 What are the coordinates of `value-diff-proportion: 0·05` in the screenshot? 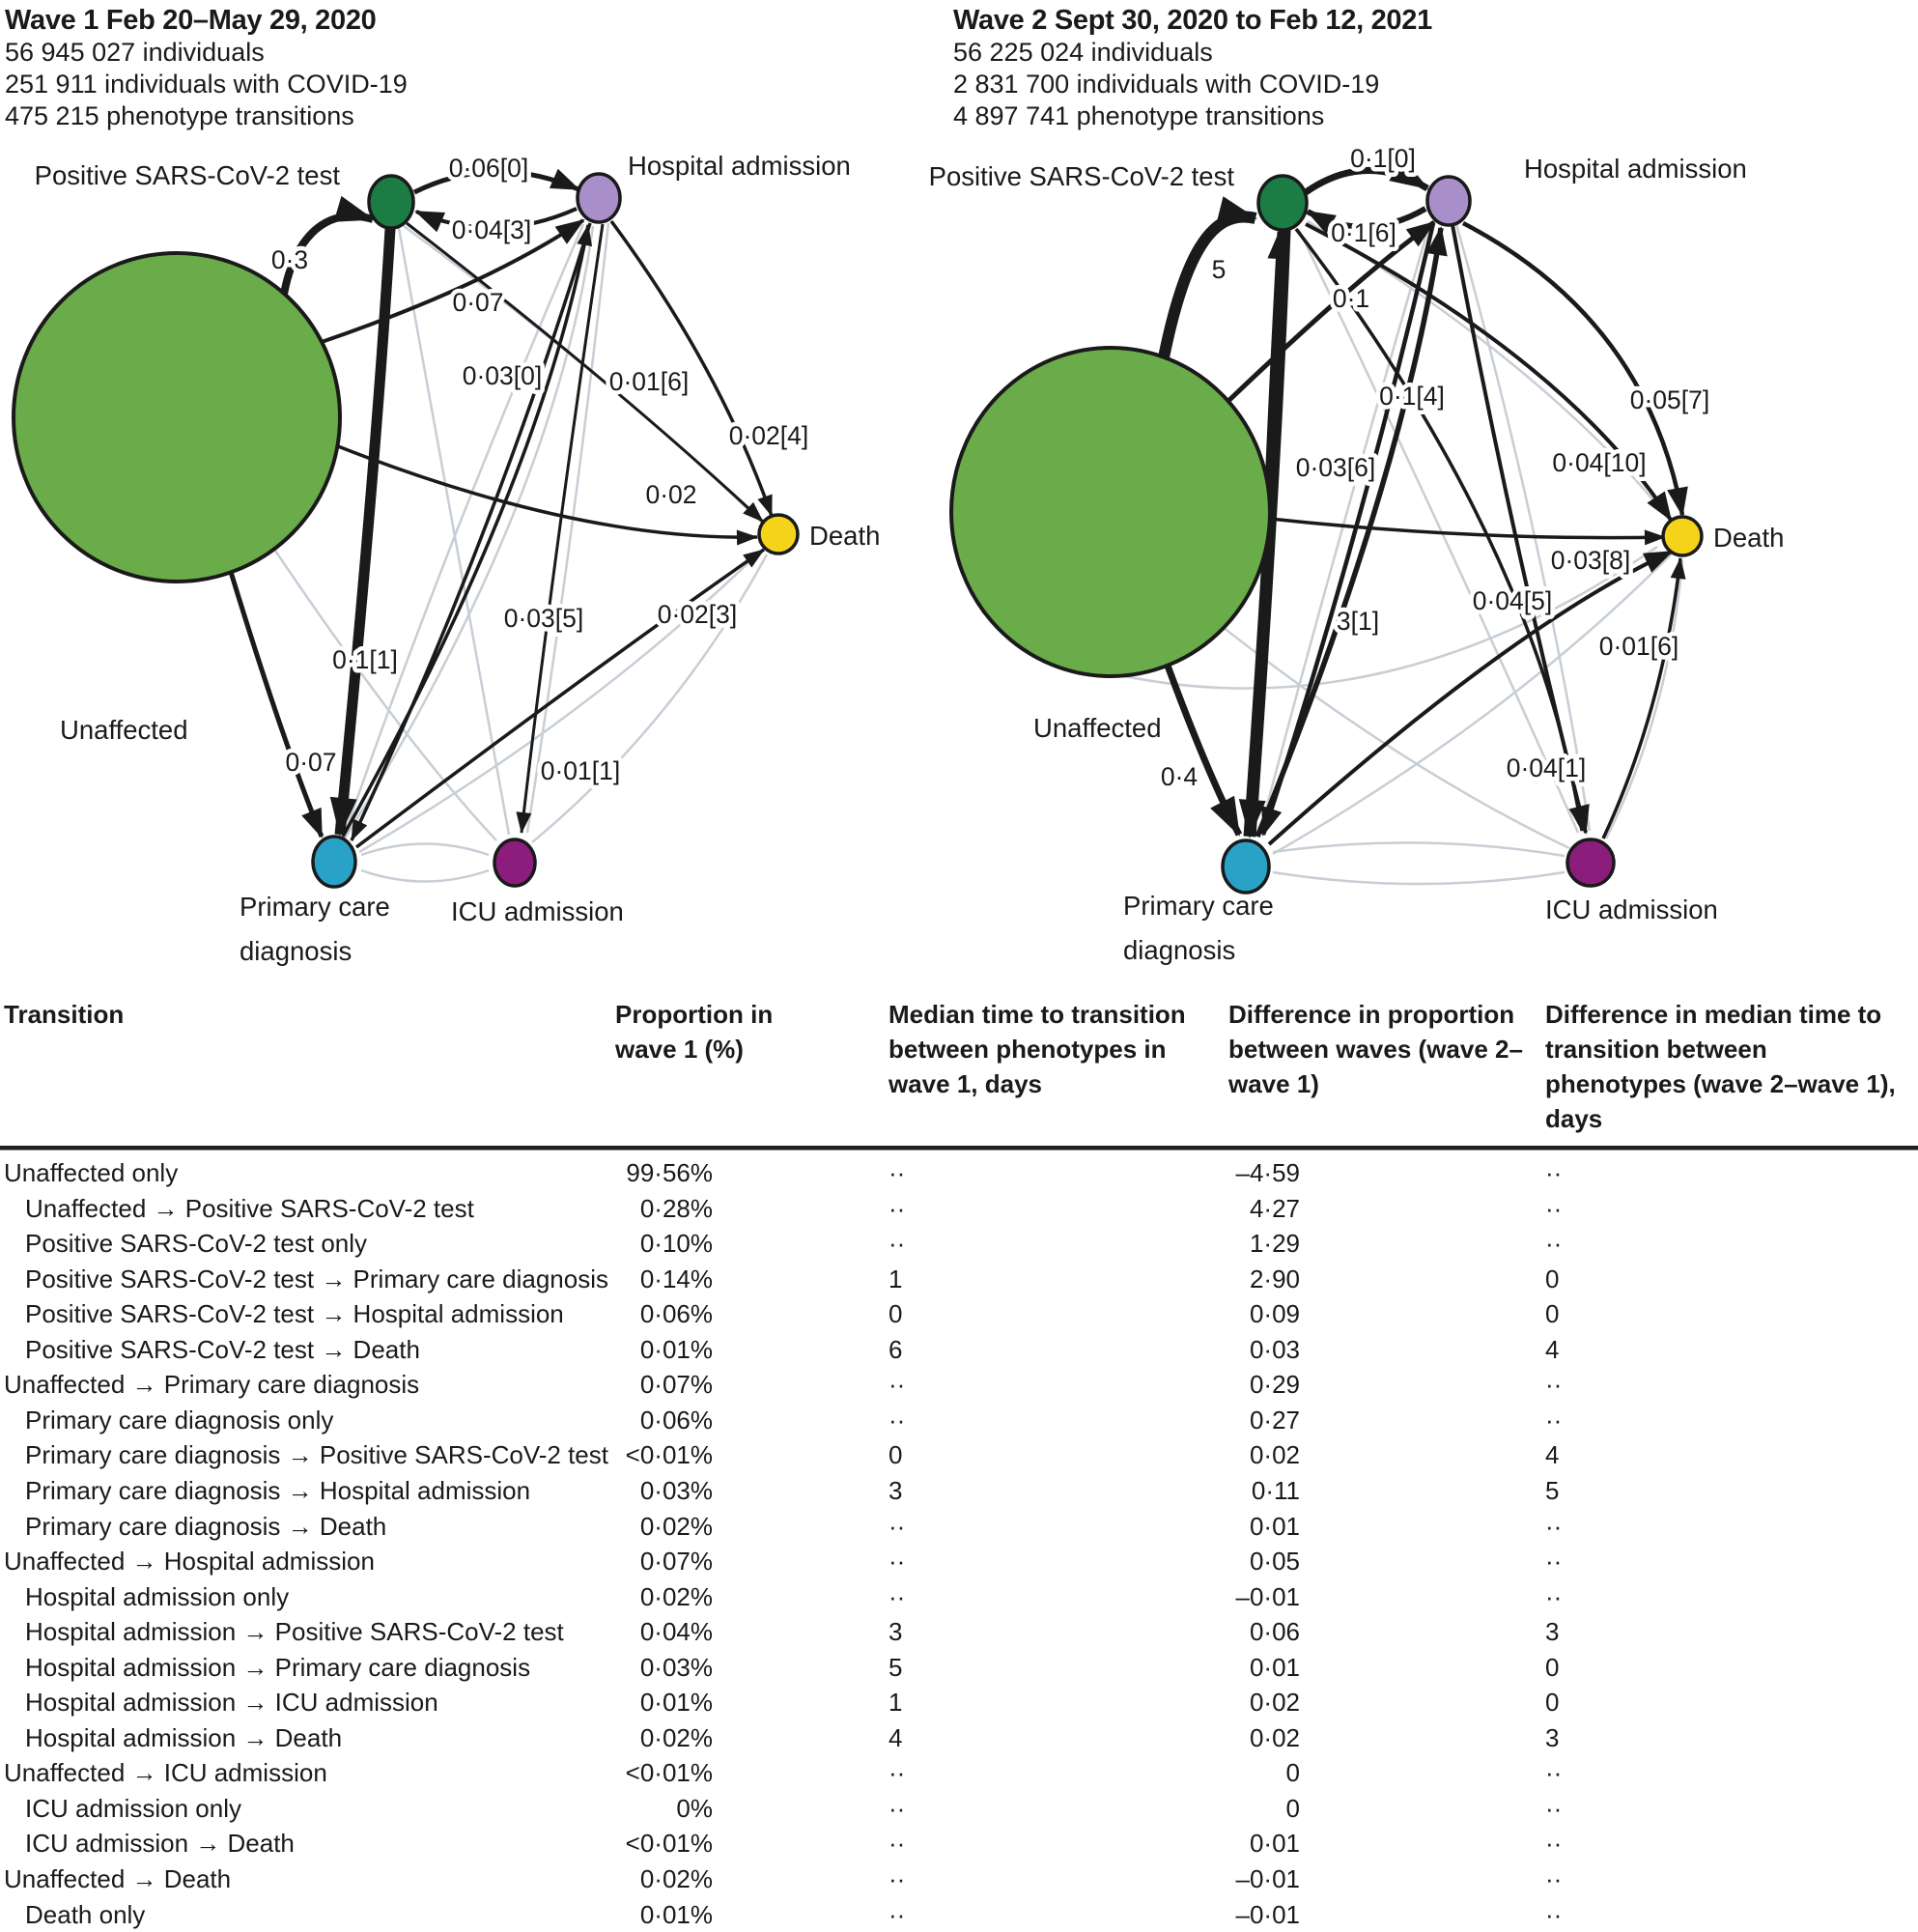 It's located at (1274, 1562).